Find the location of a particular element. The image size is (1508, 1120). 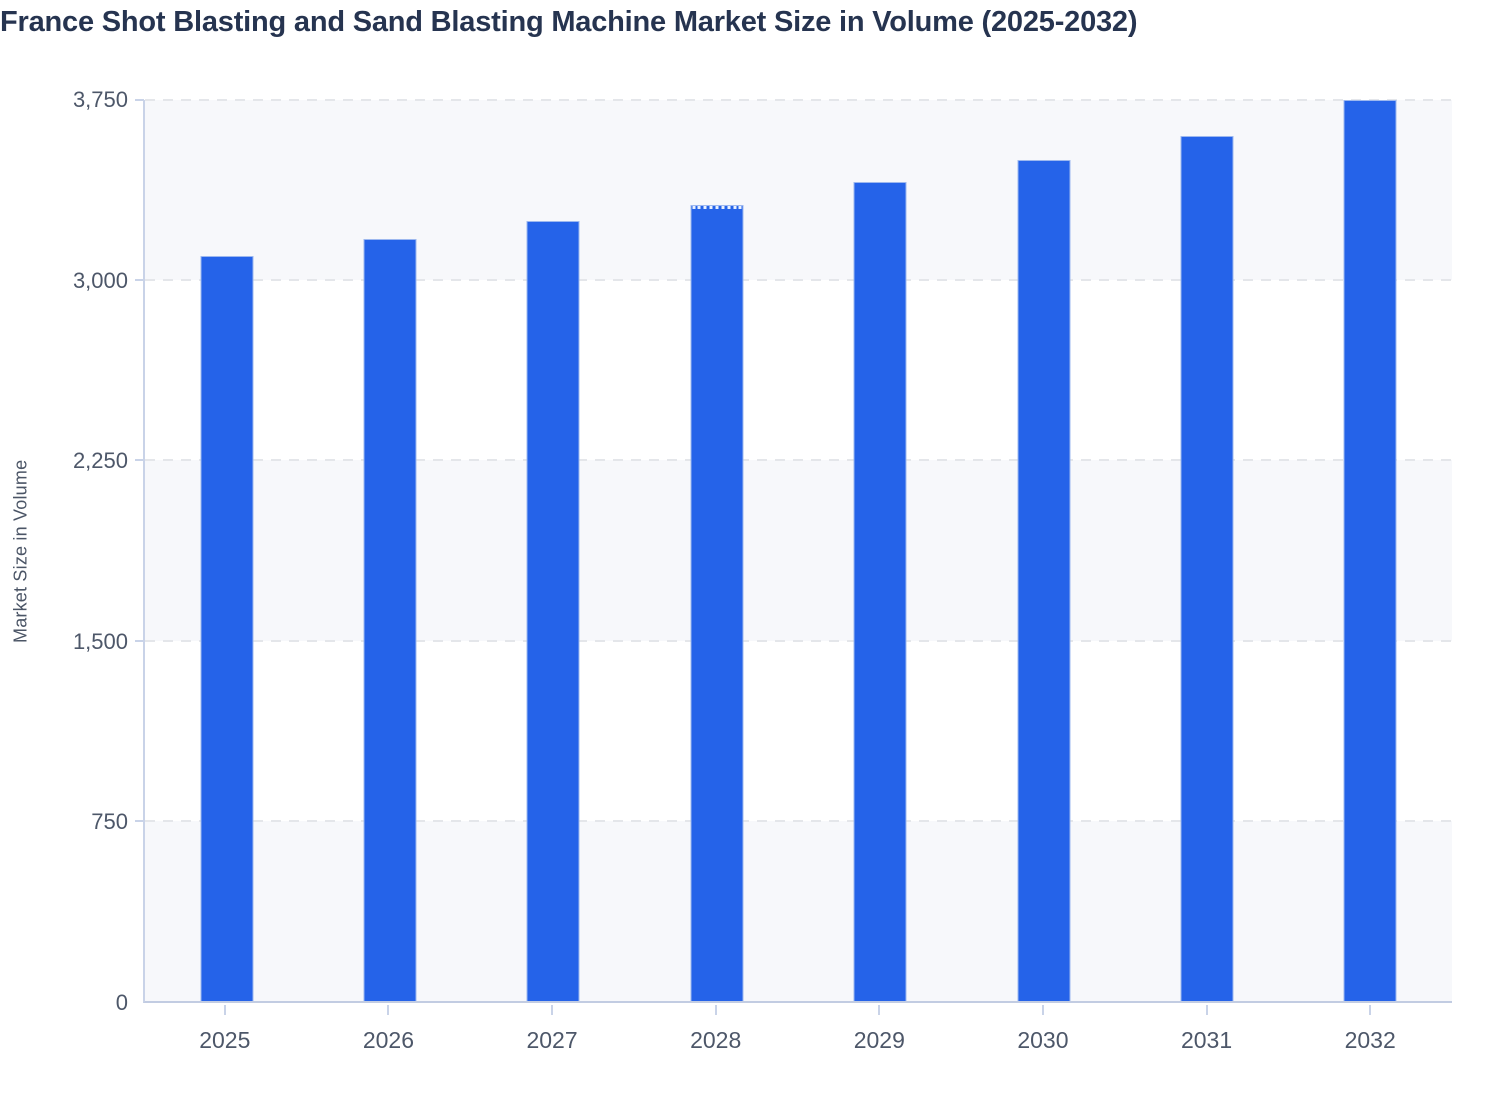

y-tick-label: 0 is located at coordinates (121, 1002).